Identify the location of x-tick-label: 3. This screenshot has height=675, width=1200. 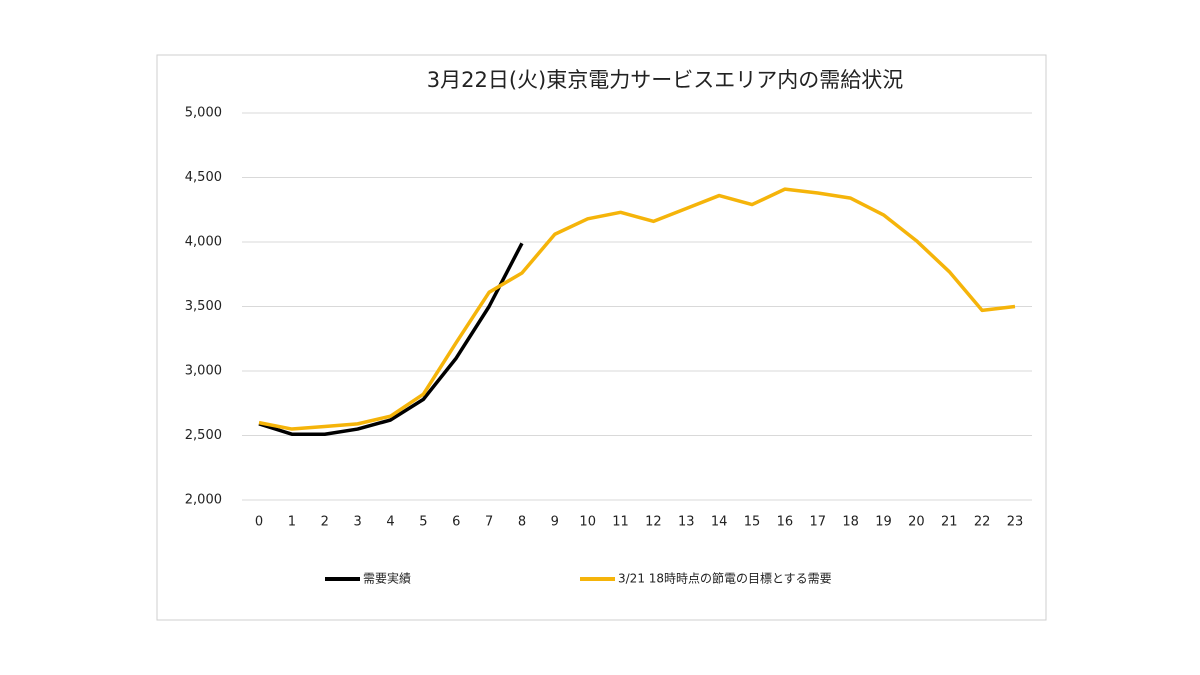
(357, 522).